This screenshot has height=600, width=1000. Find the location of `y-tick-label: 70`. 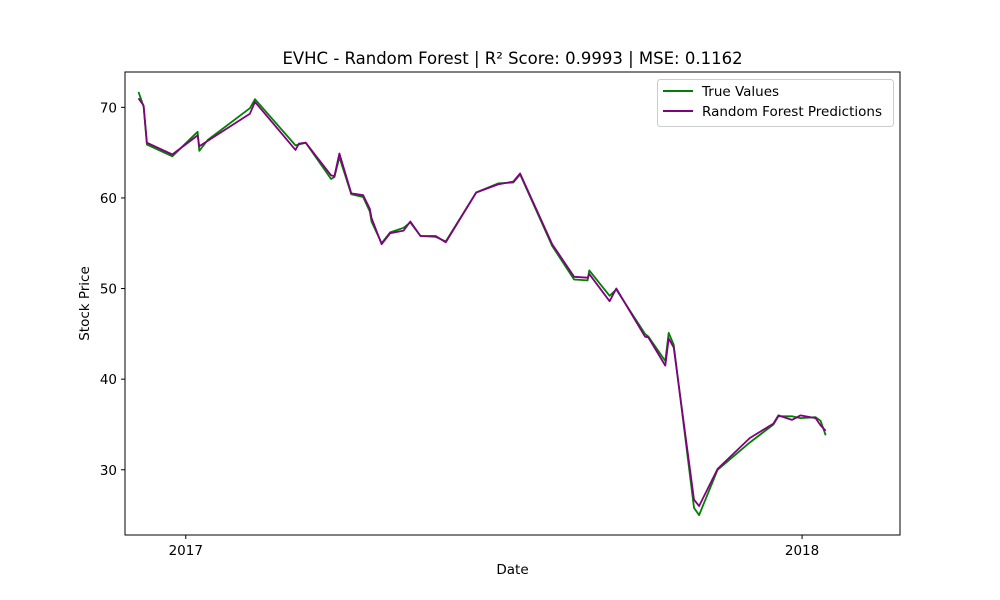

y-tick-label: 70 is located at coordinates (108, 108).